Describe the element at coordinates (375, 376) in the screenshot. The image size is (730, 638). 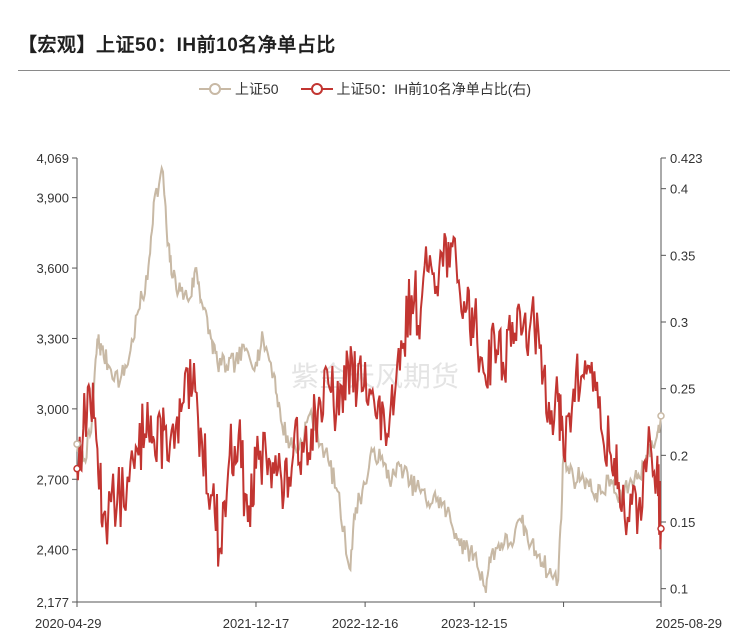
I see `watermark-text: 紫金天风期货` at that location.